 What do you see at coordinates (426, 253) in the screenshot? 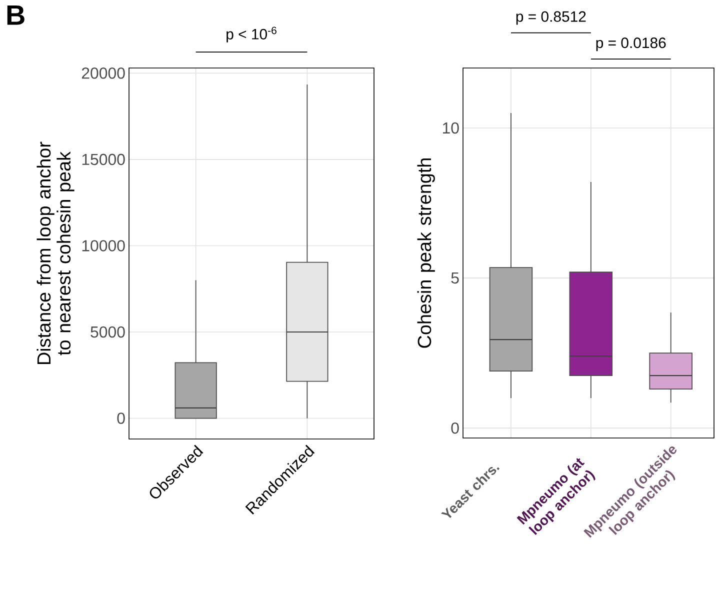
I see `y-axis-title: Cohesin peak strength` at bounding box center [426, 253].